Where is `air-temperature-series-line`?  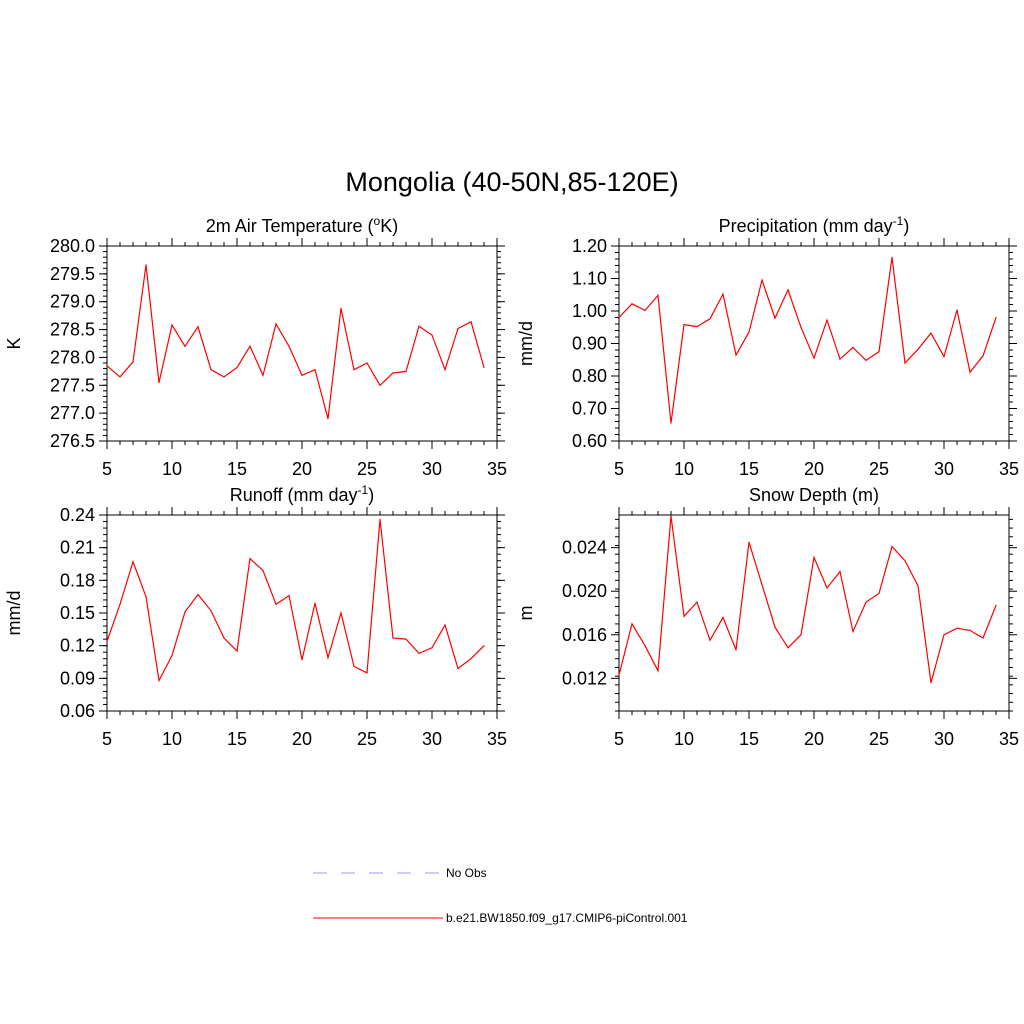
air-temperature-series-line is located at coordinates (295, 341).